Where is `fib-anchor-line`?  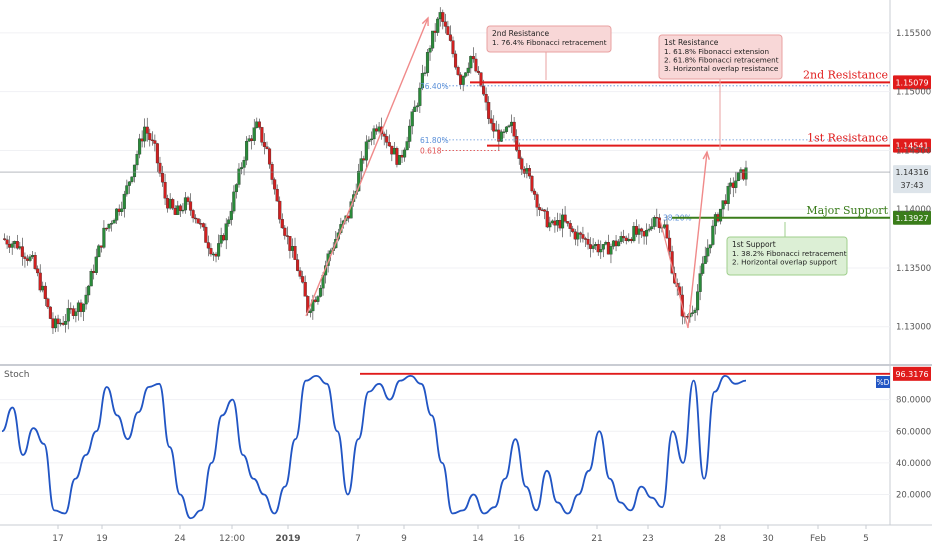 fib-anchor-line is located at coordinates (674, 274).